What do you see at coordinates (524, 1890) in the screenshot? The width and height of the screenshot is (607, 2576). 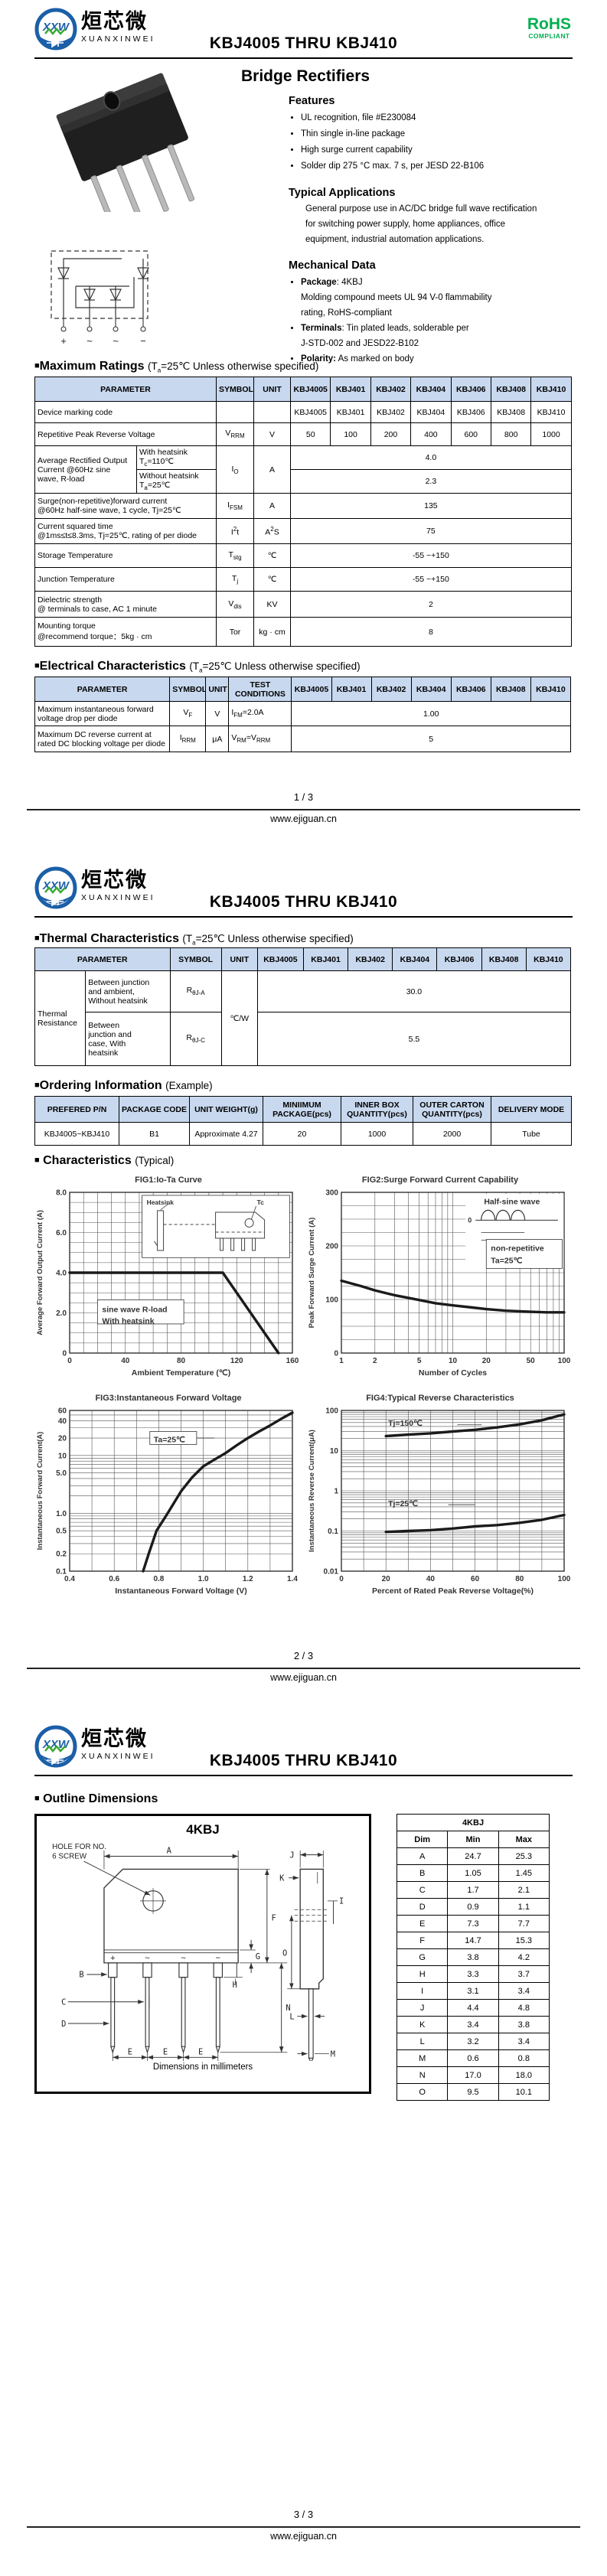 I see `dim-max: 2.1` at bounding box center [524, 1890].